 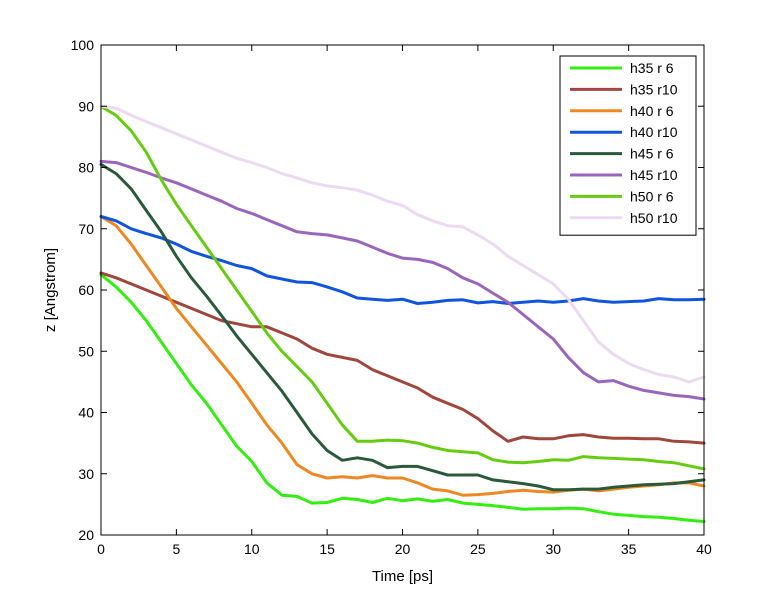 What do you see at coordinates (402, 260) in the screenshot?
I see `series-line-h40-r10` at bounding box center [402, 260].